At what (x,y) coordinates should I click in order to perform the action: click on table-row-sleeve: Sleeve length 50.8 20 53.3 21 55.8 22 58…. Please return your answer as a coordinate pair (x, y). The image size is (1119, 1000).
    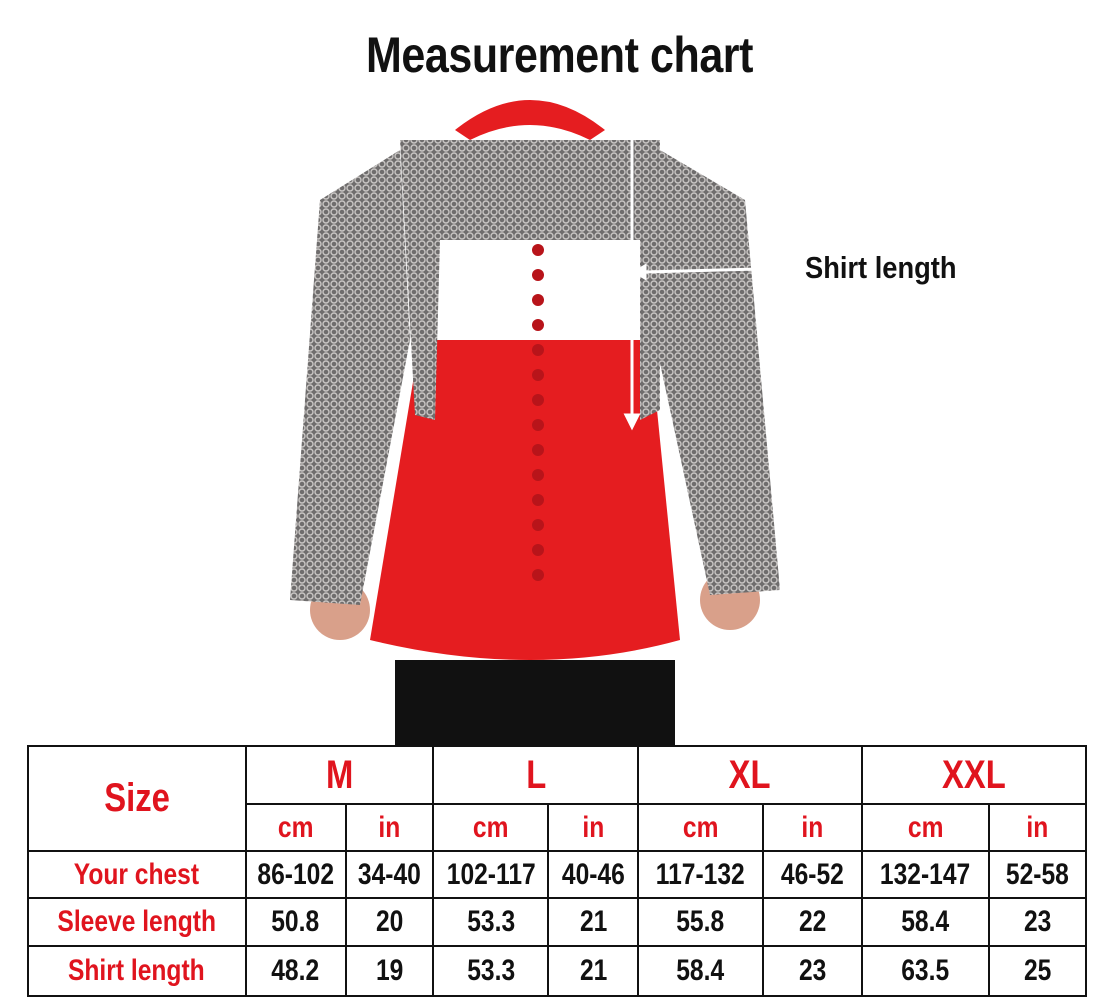
    Looking at the image, I should click on (557, 922).